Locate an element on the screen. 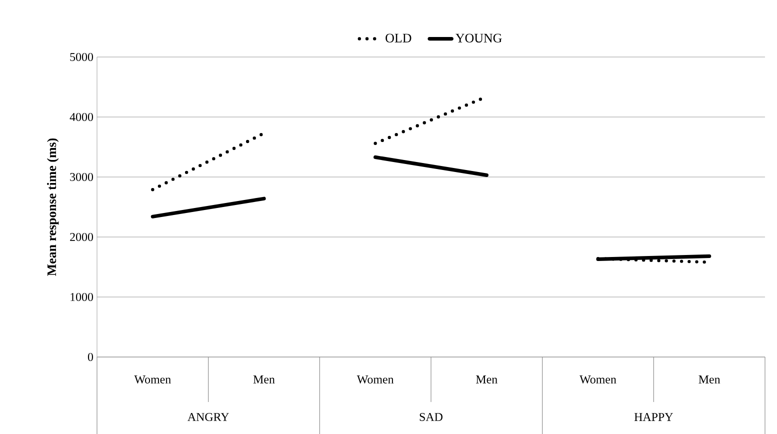  text: ANGRY is located at coordinates (208, 417).